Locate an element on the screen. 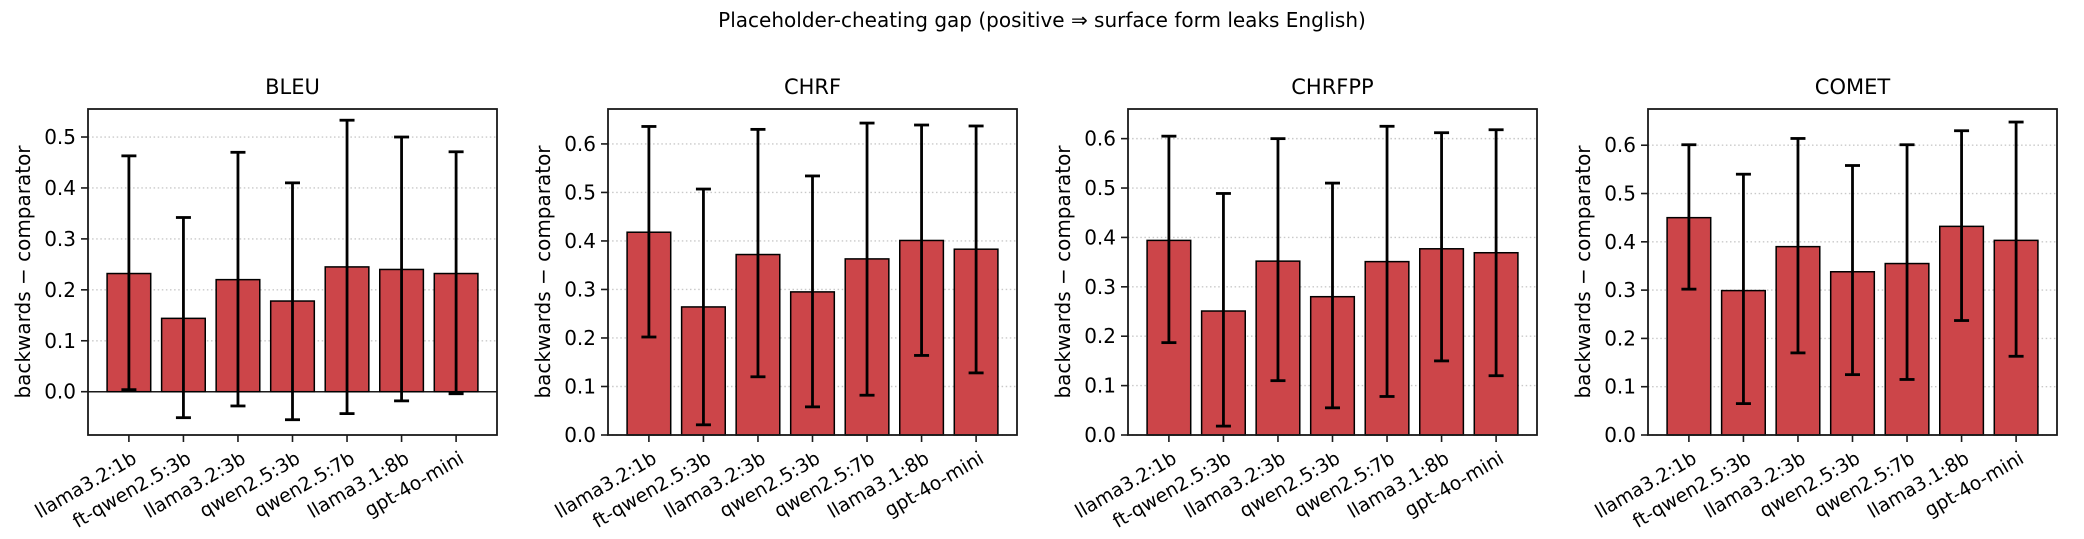 The image size is (2084, 539). subplot-title: COMET is located at coordinates (1853, 87).